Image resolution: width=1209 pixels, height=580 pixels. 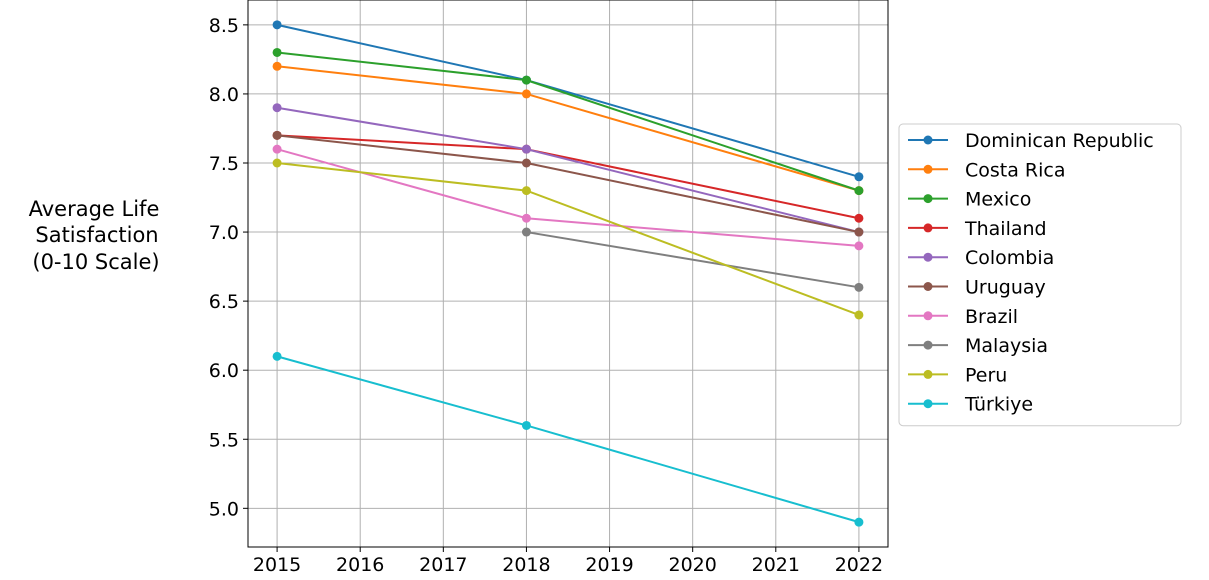 I want to click on legend-item: Türkiye, so click(x=970, y=405).